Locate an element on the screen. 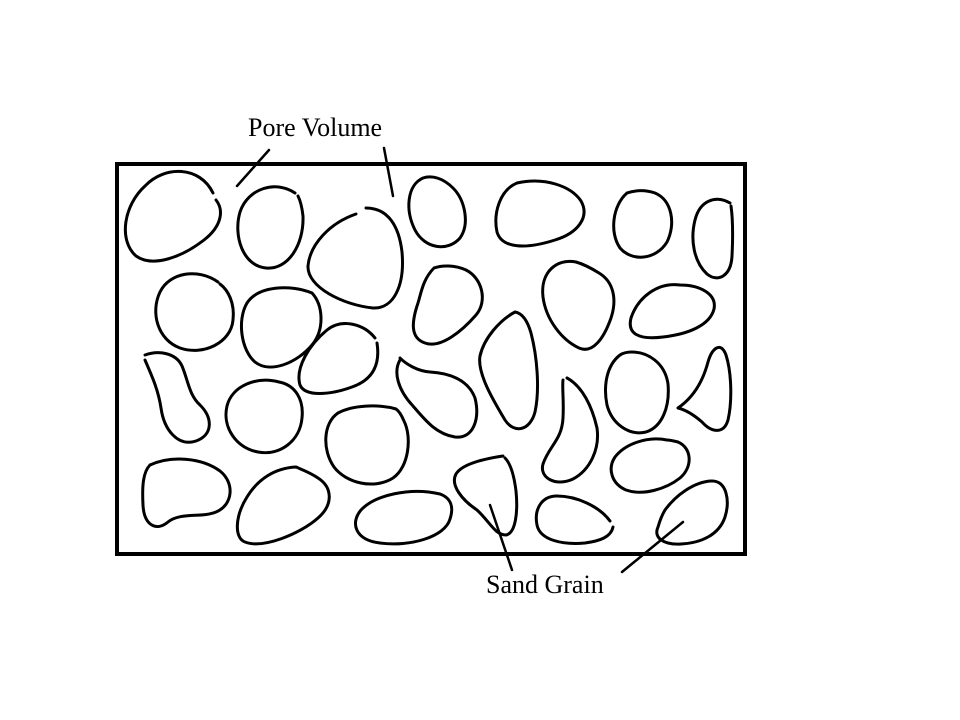 This screenshot has height=720, width=960. pore-volume-label: Pore Volume is located at coordinates (315, 127).